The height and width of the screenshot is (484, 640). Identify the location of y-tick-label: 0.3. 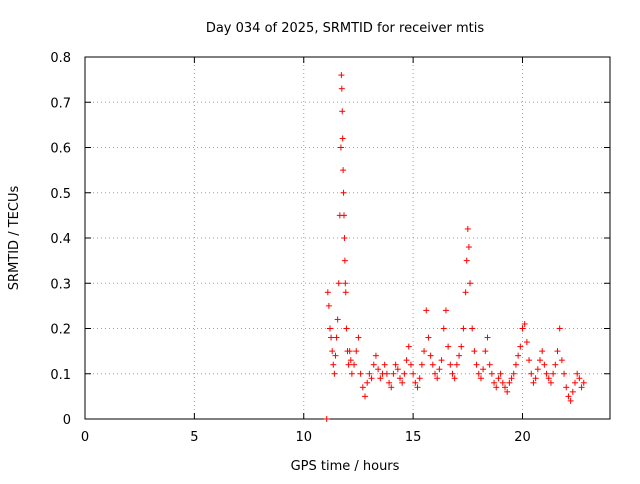
(60, 284).